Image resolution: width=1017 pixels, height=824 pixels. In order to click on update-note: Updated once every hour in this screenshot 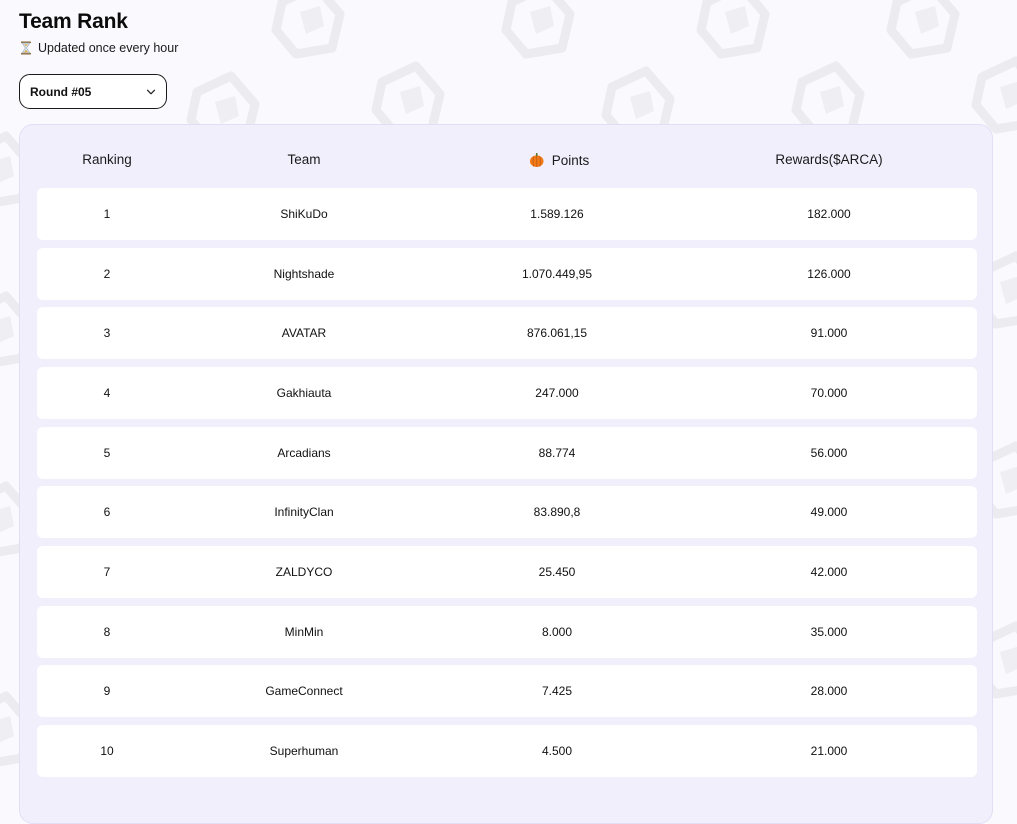, I will do `click(99, 48)`.